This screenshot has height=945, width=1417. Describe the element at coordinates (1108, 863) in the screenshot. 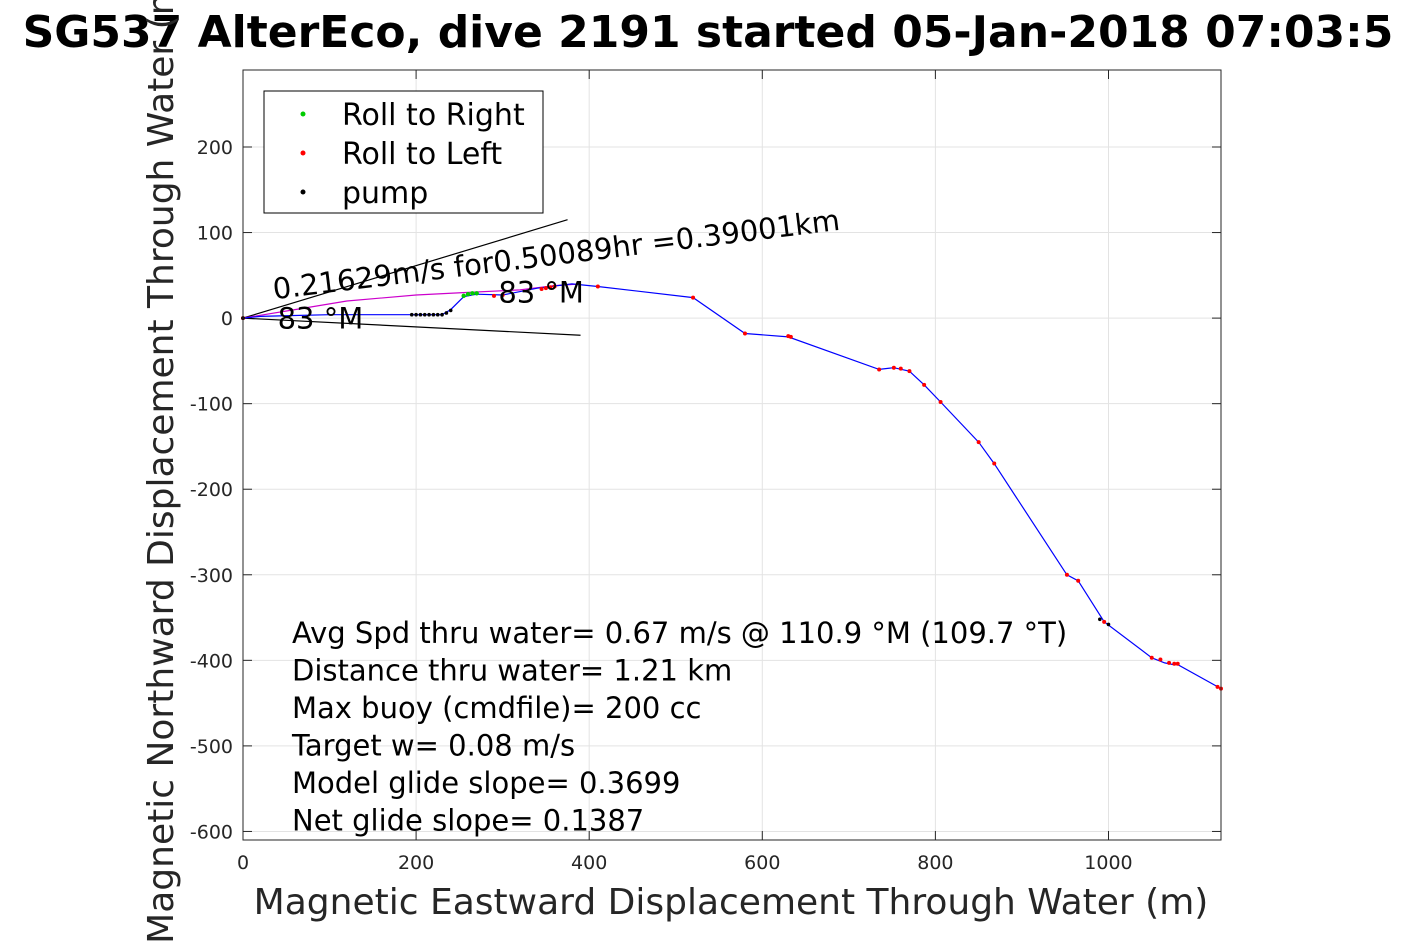

I see `x-tick-label: 1000` at that location.